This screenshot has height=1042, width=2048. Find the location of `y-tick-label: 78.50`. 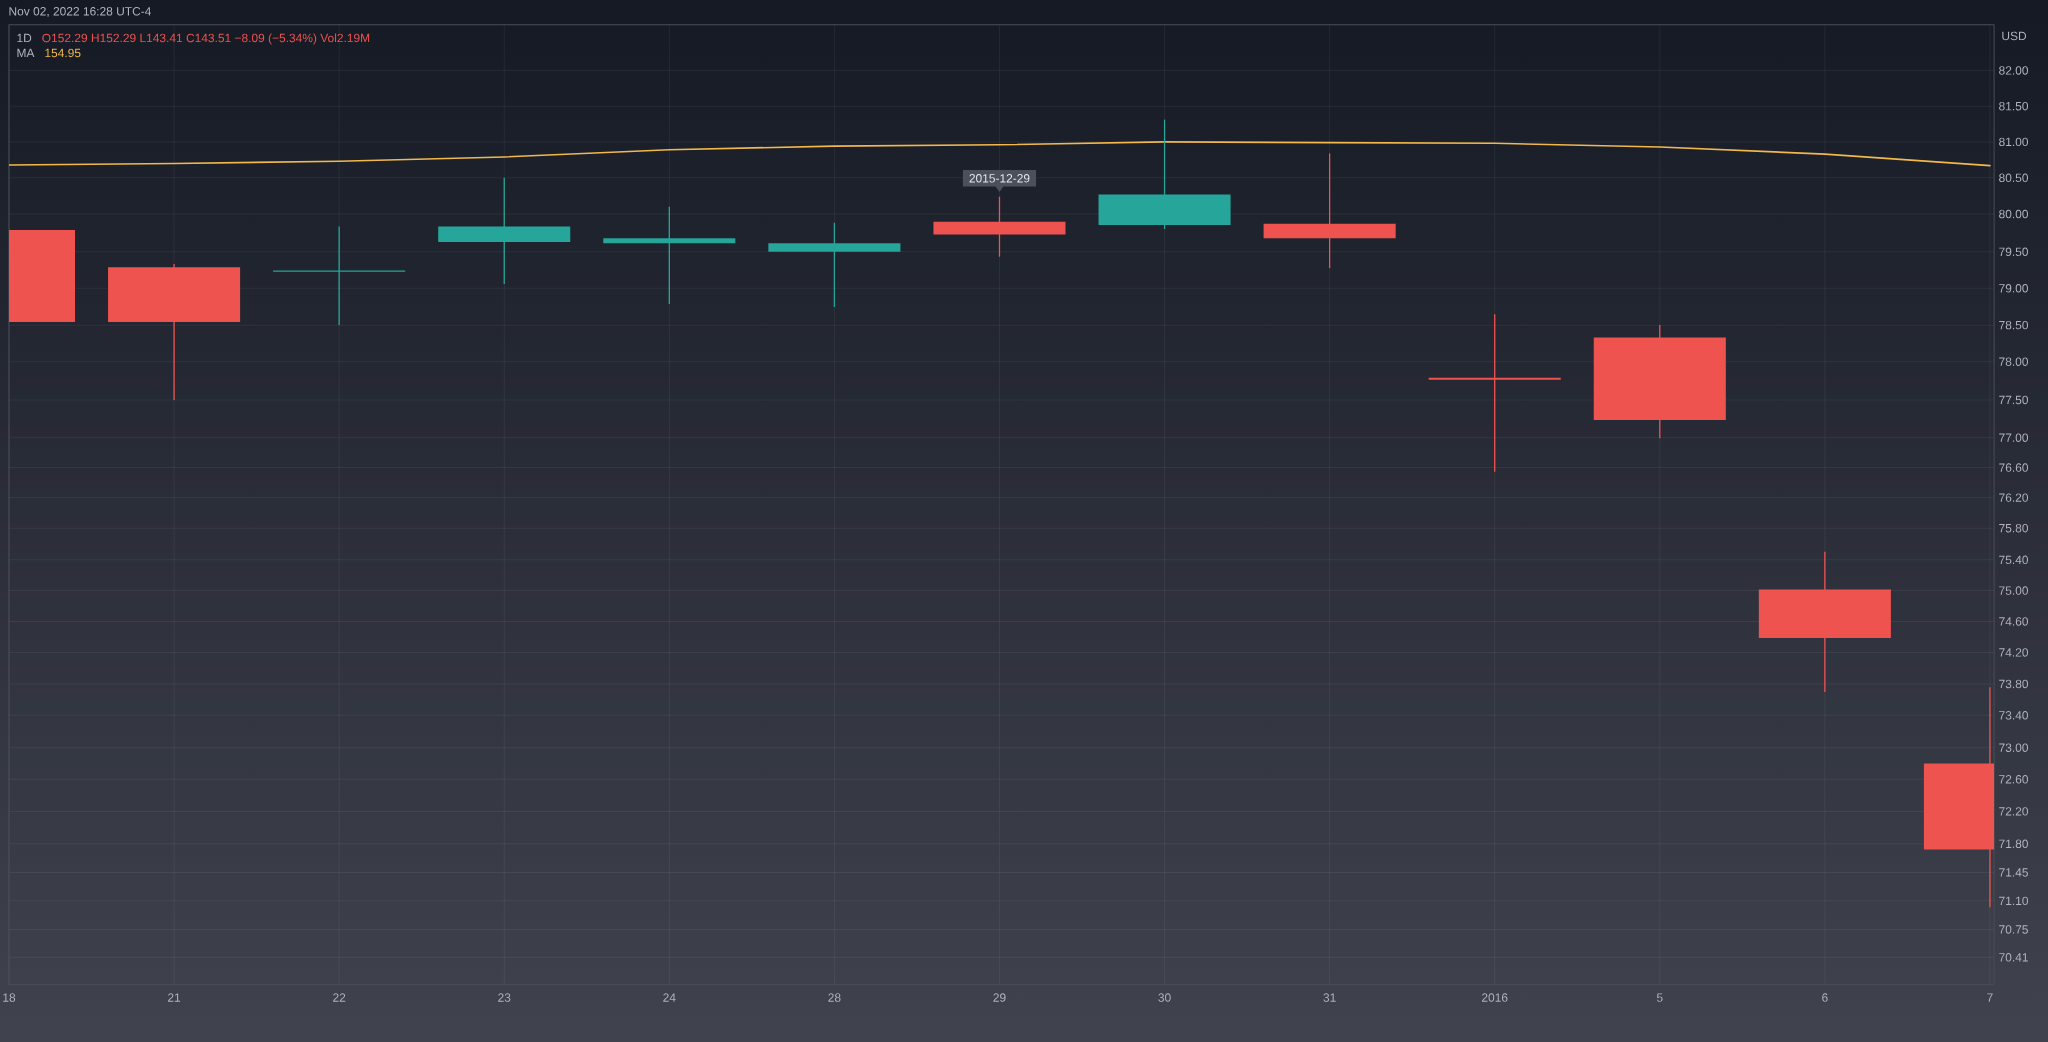

y-tick-label: 78.50 is located at coordinates (2014, 325).